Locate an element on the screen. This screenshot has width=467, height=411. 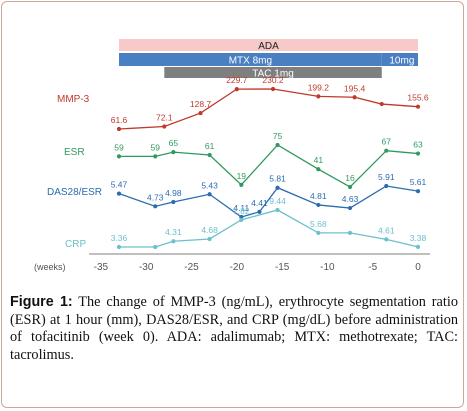
data-label: 75 is located at coordinates (278, 136).